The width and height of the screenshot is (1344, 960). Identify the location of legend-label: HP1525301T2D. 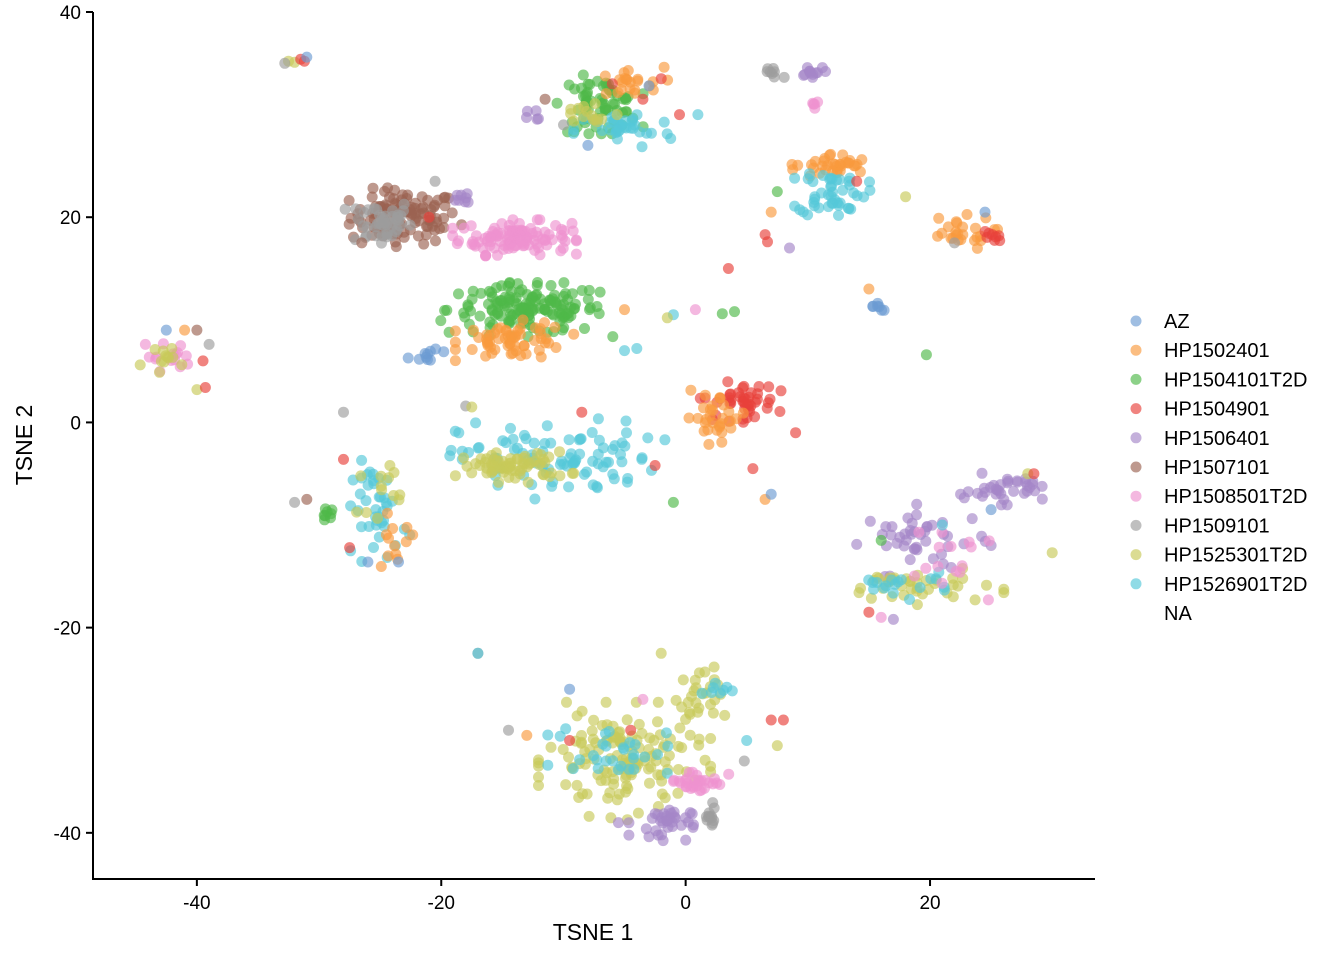
(1235, 556).